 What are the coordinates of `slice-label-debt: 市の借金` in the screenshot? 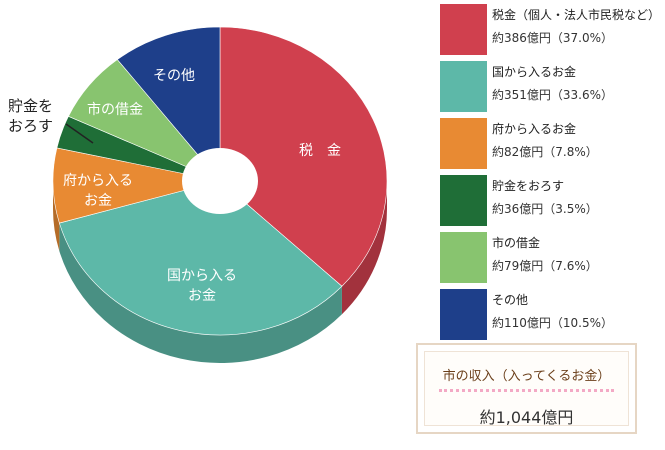 It's located at (115, 109).